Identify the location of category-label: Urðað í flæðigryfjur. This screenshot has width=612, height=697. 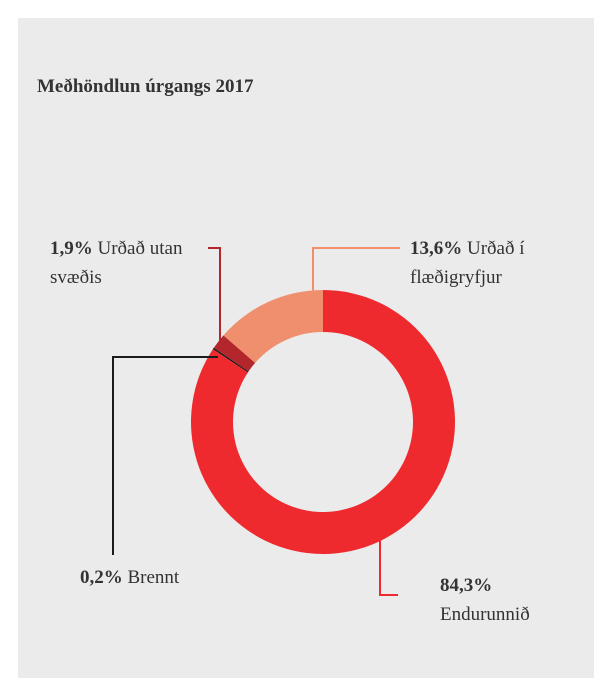
(467, 263).